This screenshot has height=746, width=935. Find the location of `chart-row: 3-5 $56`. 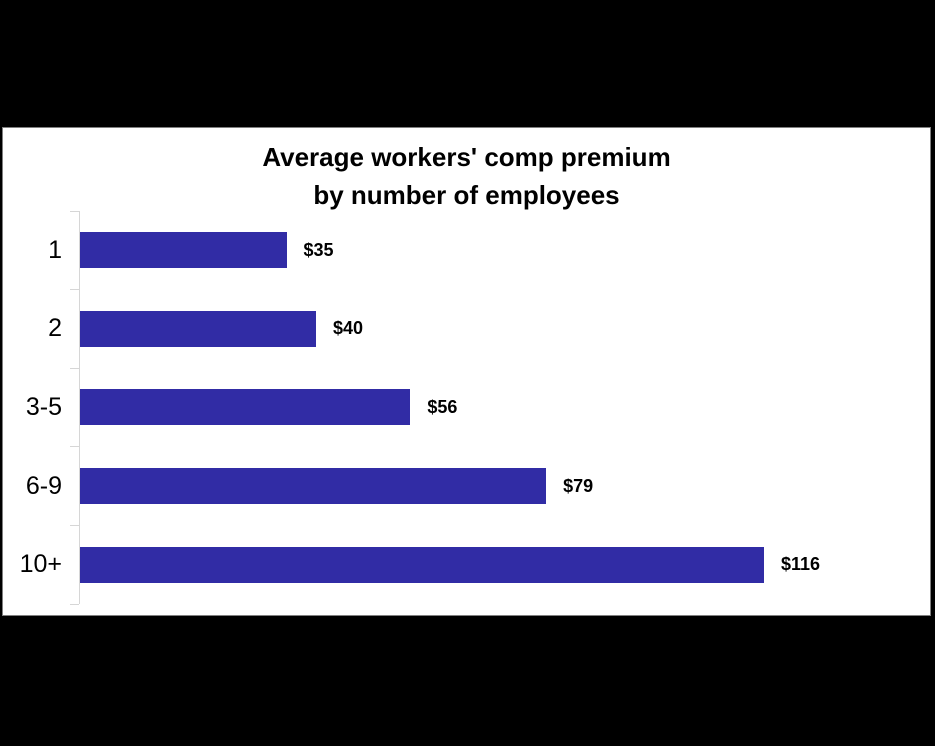

chart-row: 3-5 $56 is located at coordinates (423, 407).